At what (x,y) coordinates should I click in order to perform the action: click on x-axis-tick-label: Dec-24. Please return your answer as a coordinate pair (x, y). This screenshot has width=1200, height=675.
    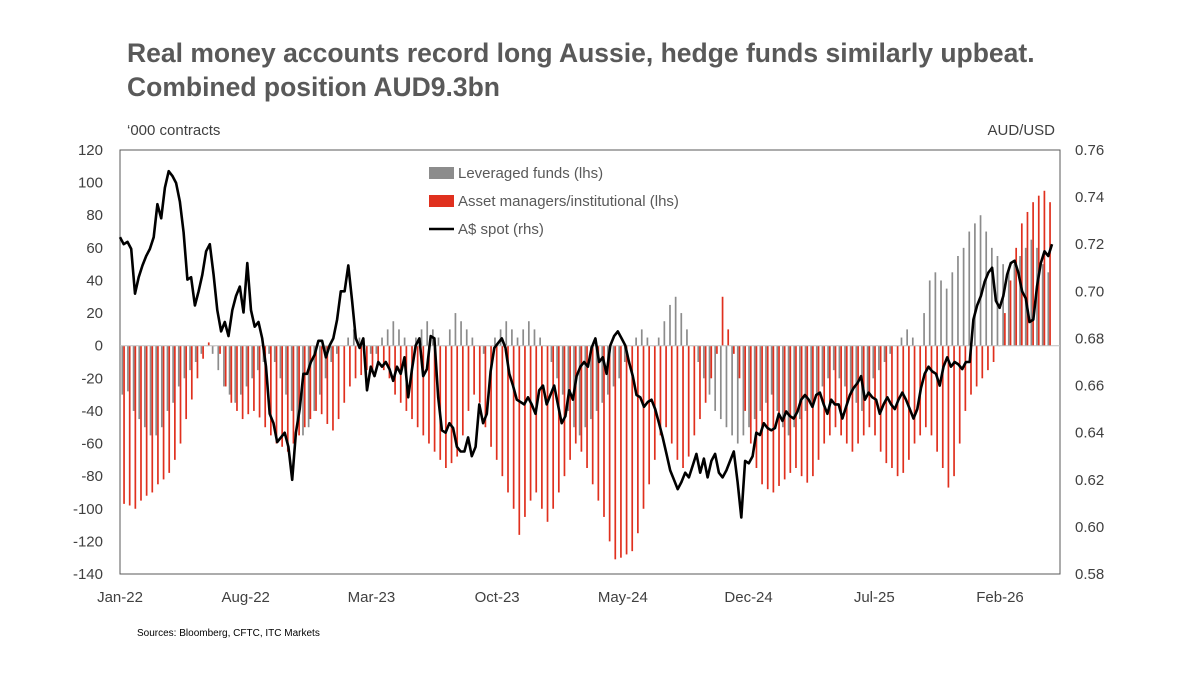
    Looking at the image, I should click on (748, 597).